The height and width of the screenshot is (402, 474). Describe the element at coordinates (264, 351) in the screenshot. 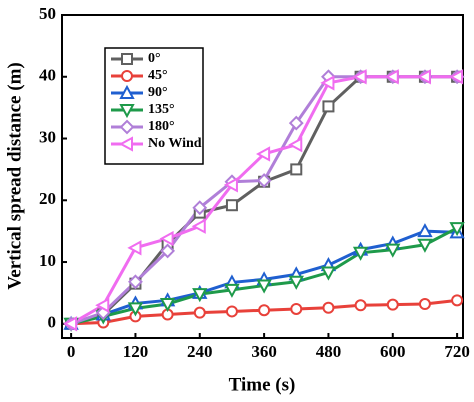

I see `x-tick-label: 360` at that location.